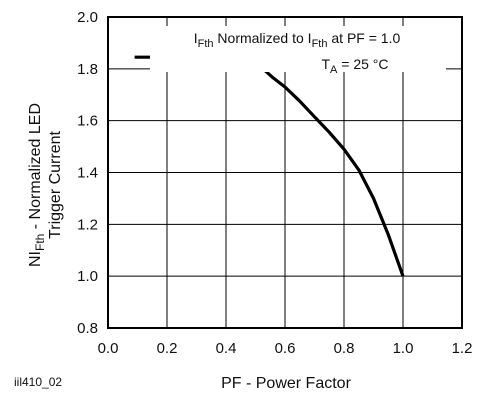  Describe the element at coordinates (286, 383) in the screenshot. I see `x-axis-label: PF - Power Factor` at that location.